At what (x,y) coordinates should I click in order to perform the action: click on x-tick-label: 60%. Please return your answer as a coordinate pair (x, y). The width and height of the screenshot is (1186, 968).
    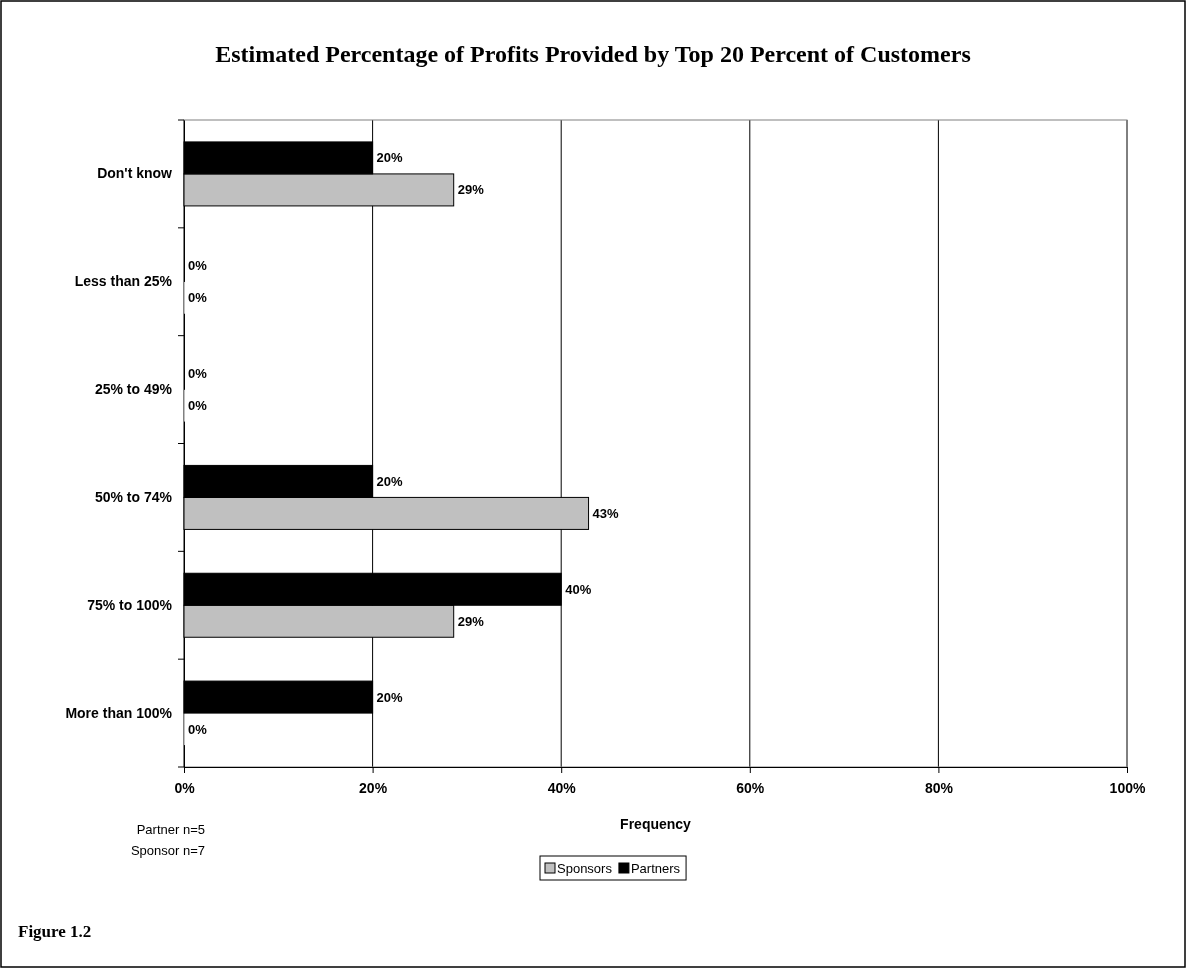
    Looking at the image, I should click on (750, 787).